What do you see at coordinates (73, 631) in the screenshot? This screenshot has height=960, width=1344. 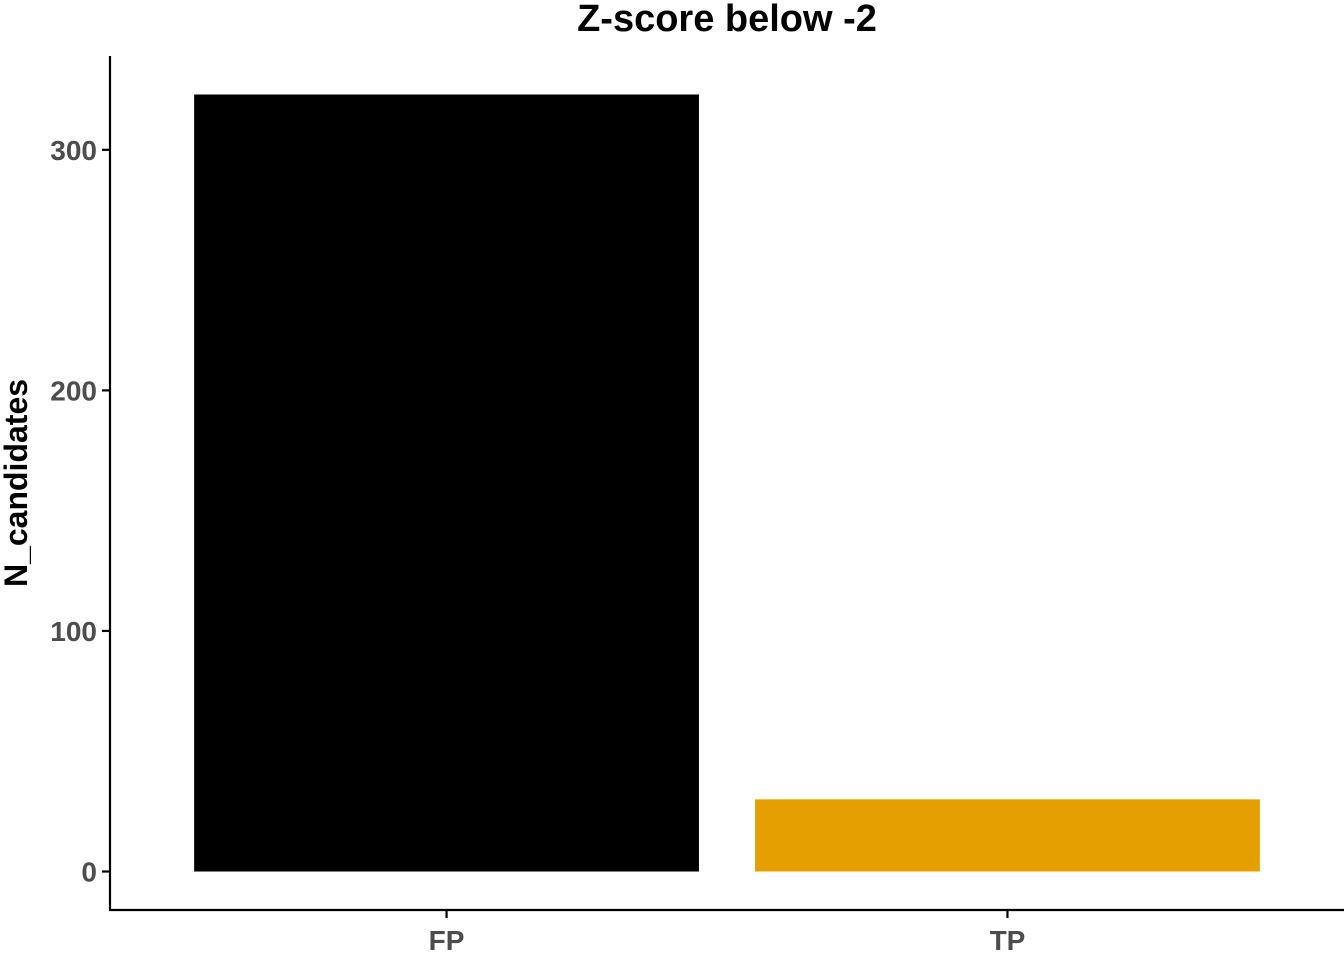 I see `y-tick-label: 100` at bounding box center [73, 631].